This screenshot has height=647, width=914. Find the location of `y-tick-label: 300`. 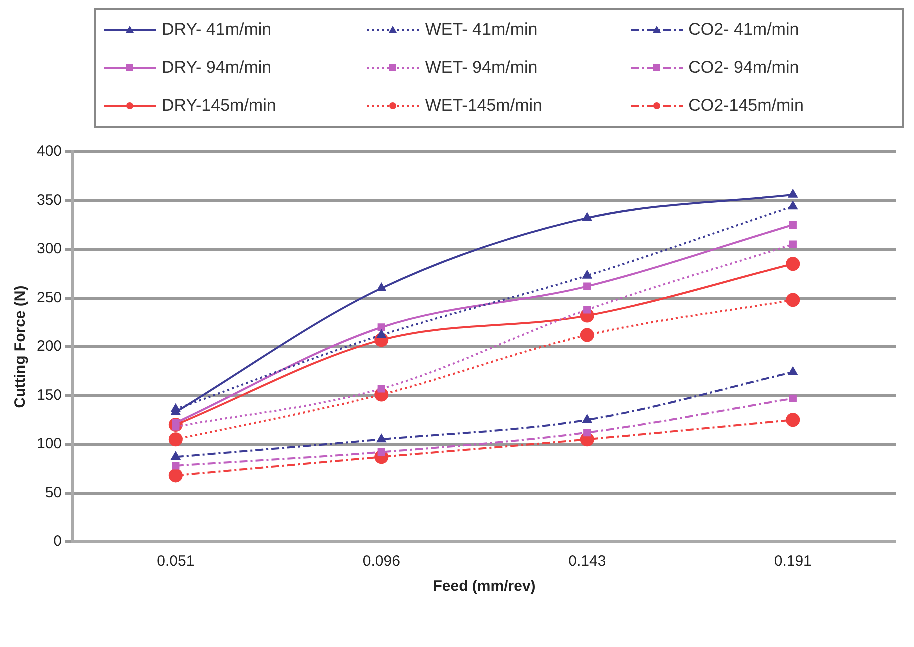

y-tick-label: 300 is located at coordinates (49, 249).